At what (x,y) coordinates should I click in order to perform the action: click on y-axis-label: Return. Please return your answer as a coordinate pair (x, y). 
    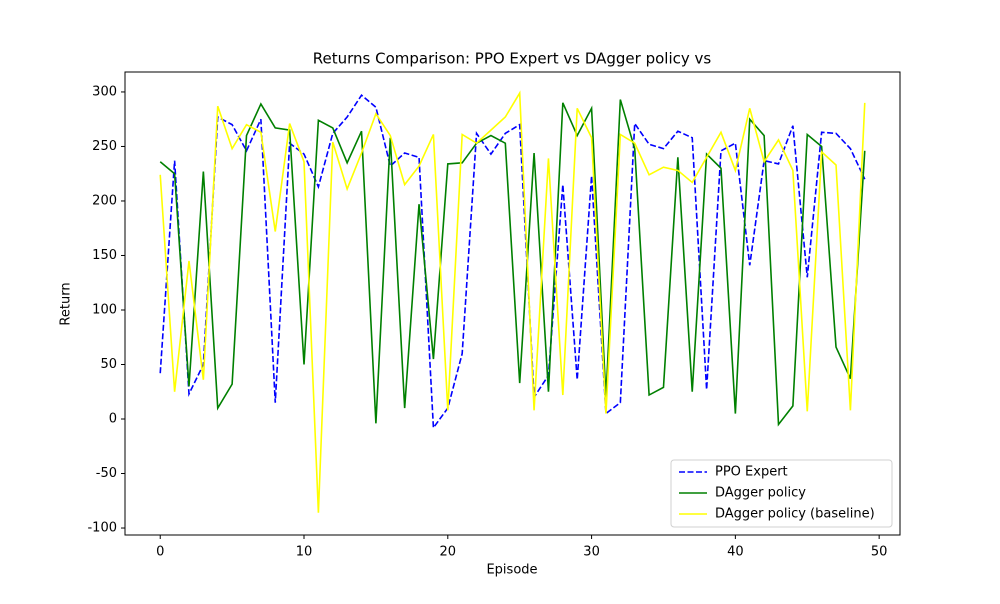
    Looking at the image, I should click on (66, 303).